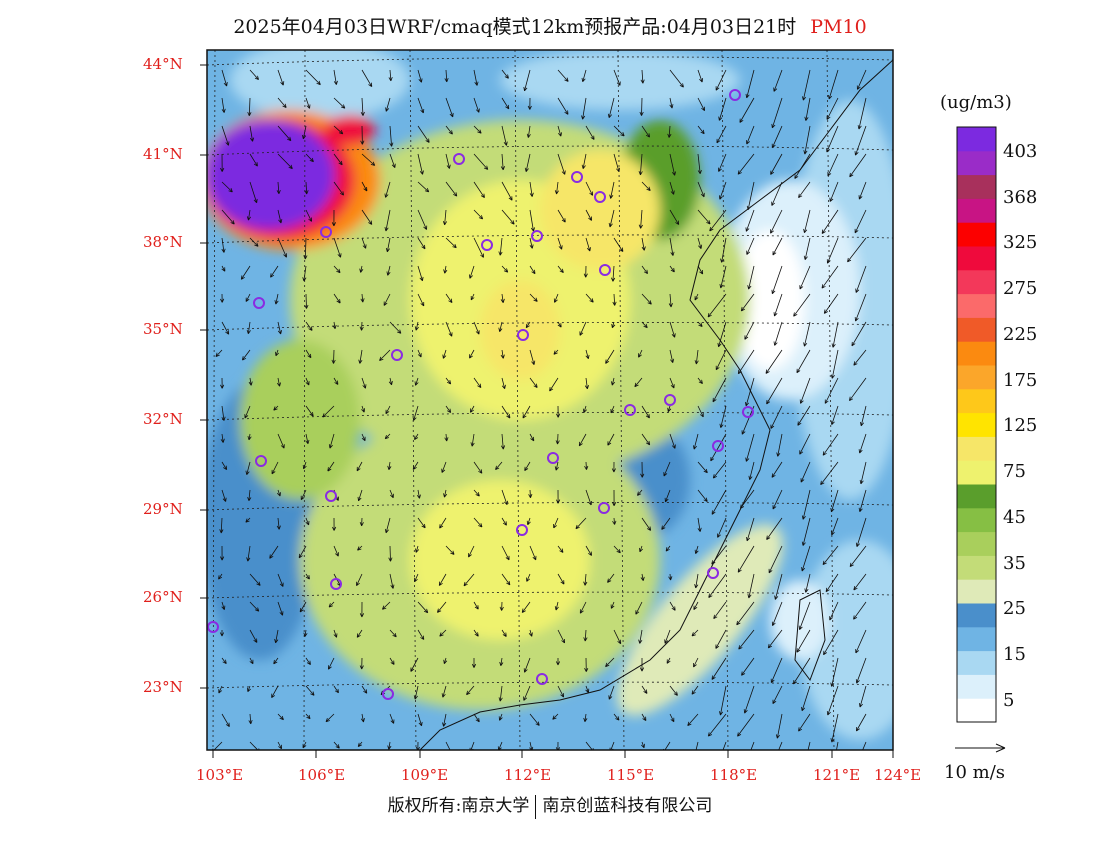 The width and height of the screenshot is (1100, 850). Describe the element at coordinates (1020, 151) in the screenshot. I see `colorbar-label-403: 403` at that location.